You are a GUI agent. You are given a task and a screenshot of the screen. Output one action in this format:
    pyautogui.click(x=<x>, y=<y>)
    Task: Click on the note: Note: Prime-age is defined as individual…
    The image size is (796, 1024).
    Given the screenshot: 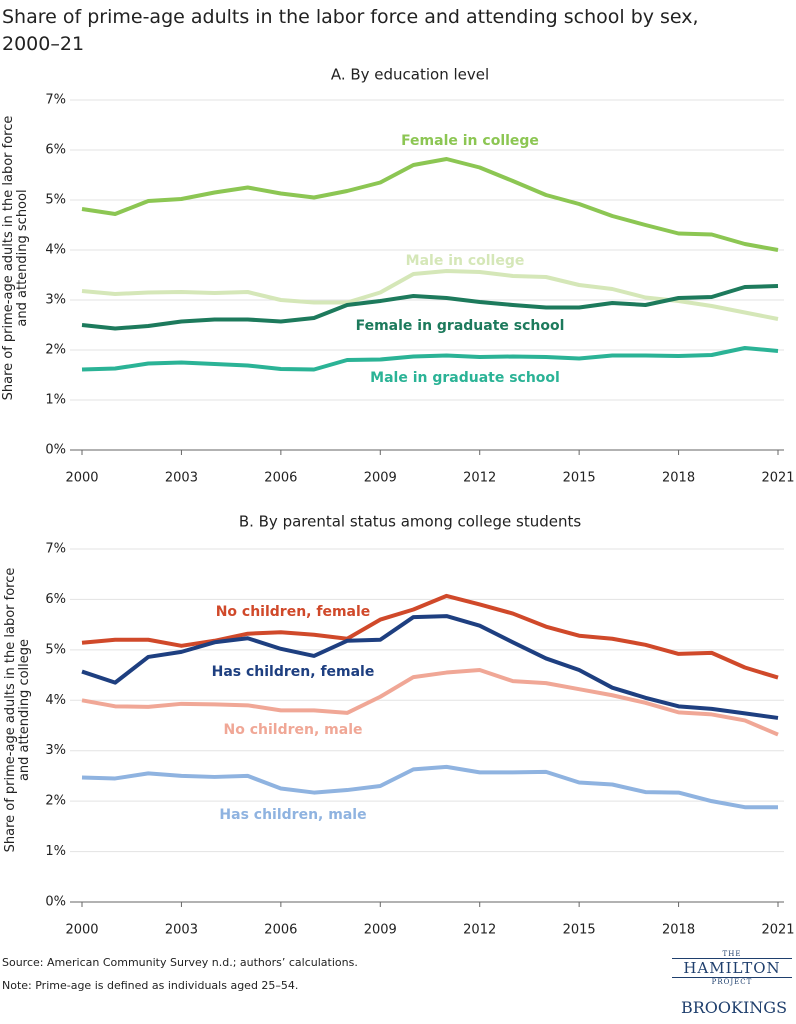 What is the action you would take?
    pyautogui.click(x=150, y=985)
    